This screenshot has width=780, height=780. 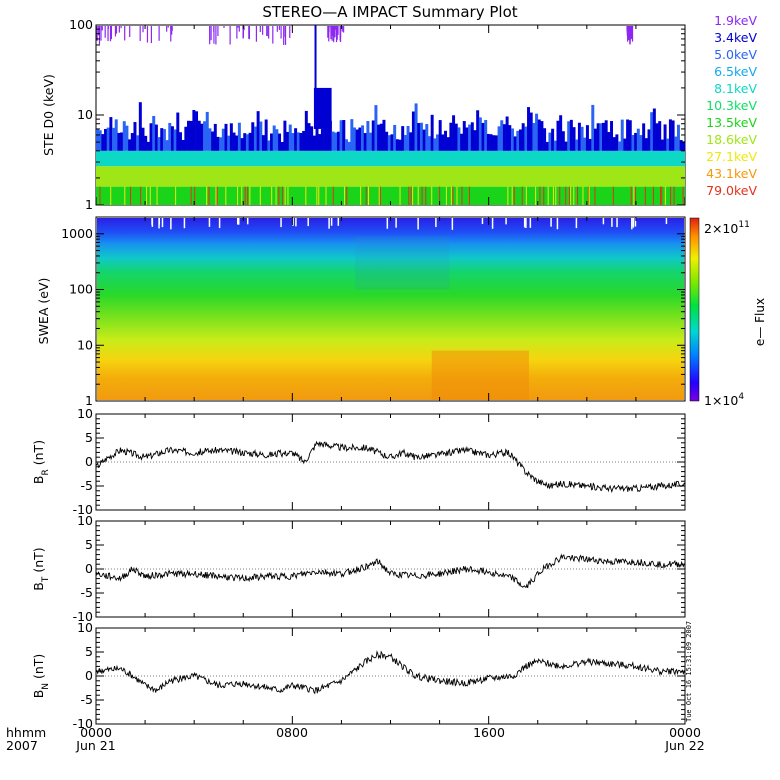 What do you see at coordinates (402, 263) in the screenshot?
I see `swea-depleted-region` at bounding box center [402, 263].